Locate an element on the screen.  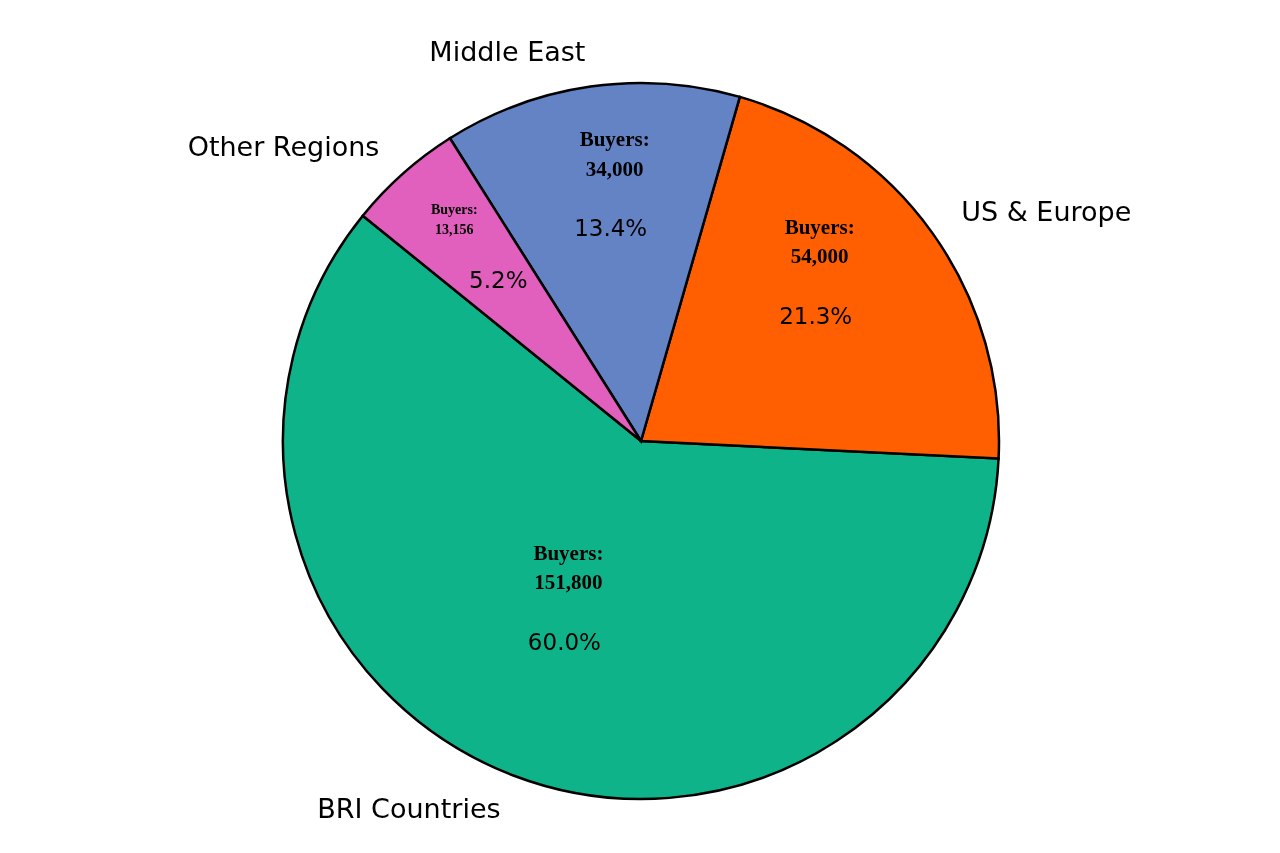
slice-label: US & Europe is located at coordinates (1046, 212).